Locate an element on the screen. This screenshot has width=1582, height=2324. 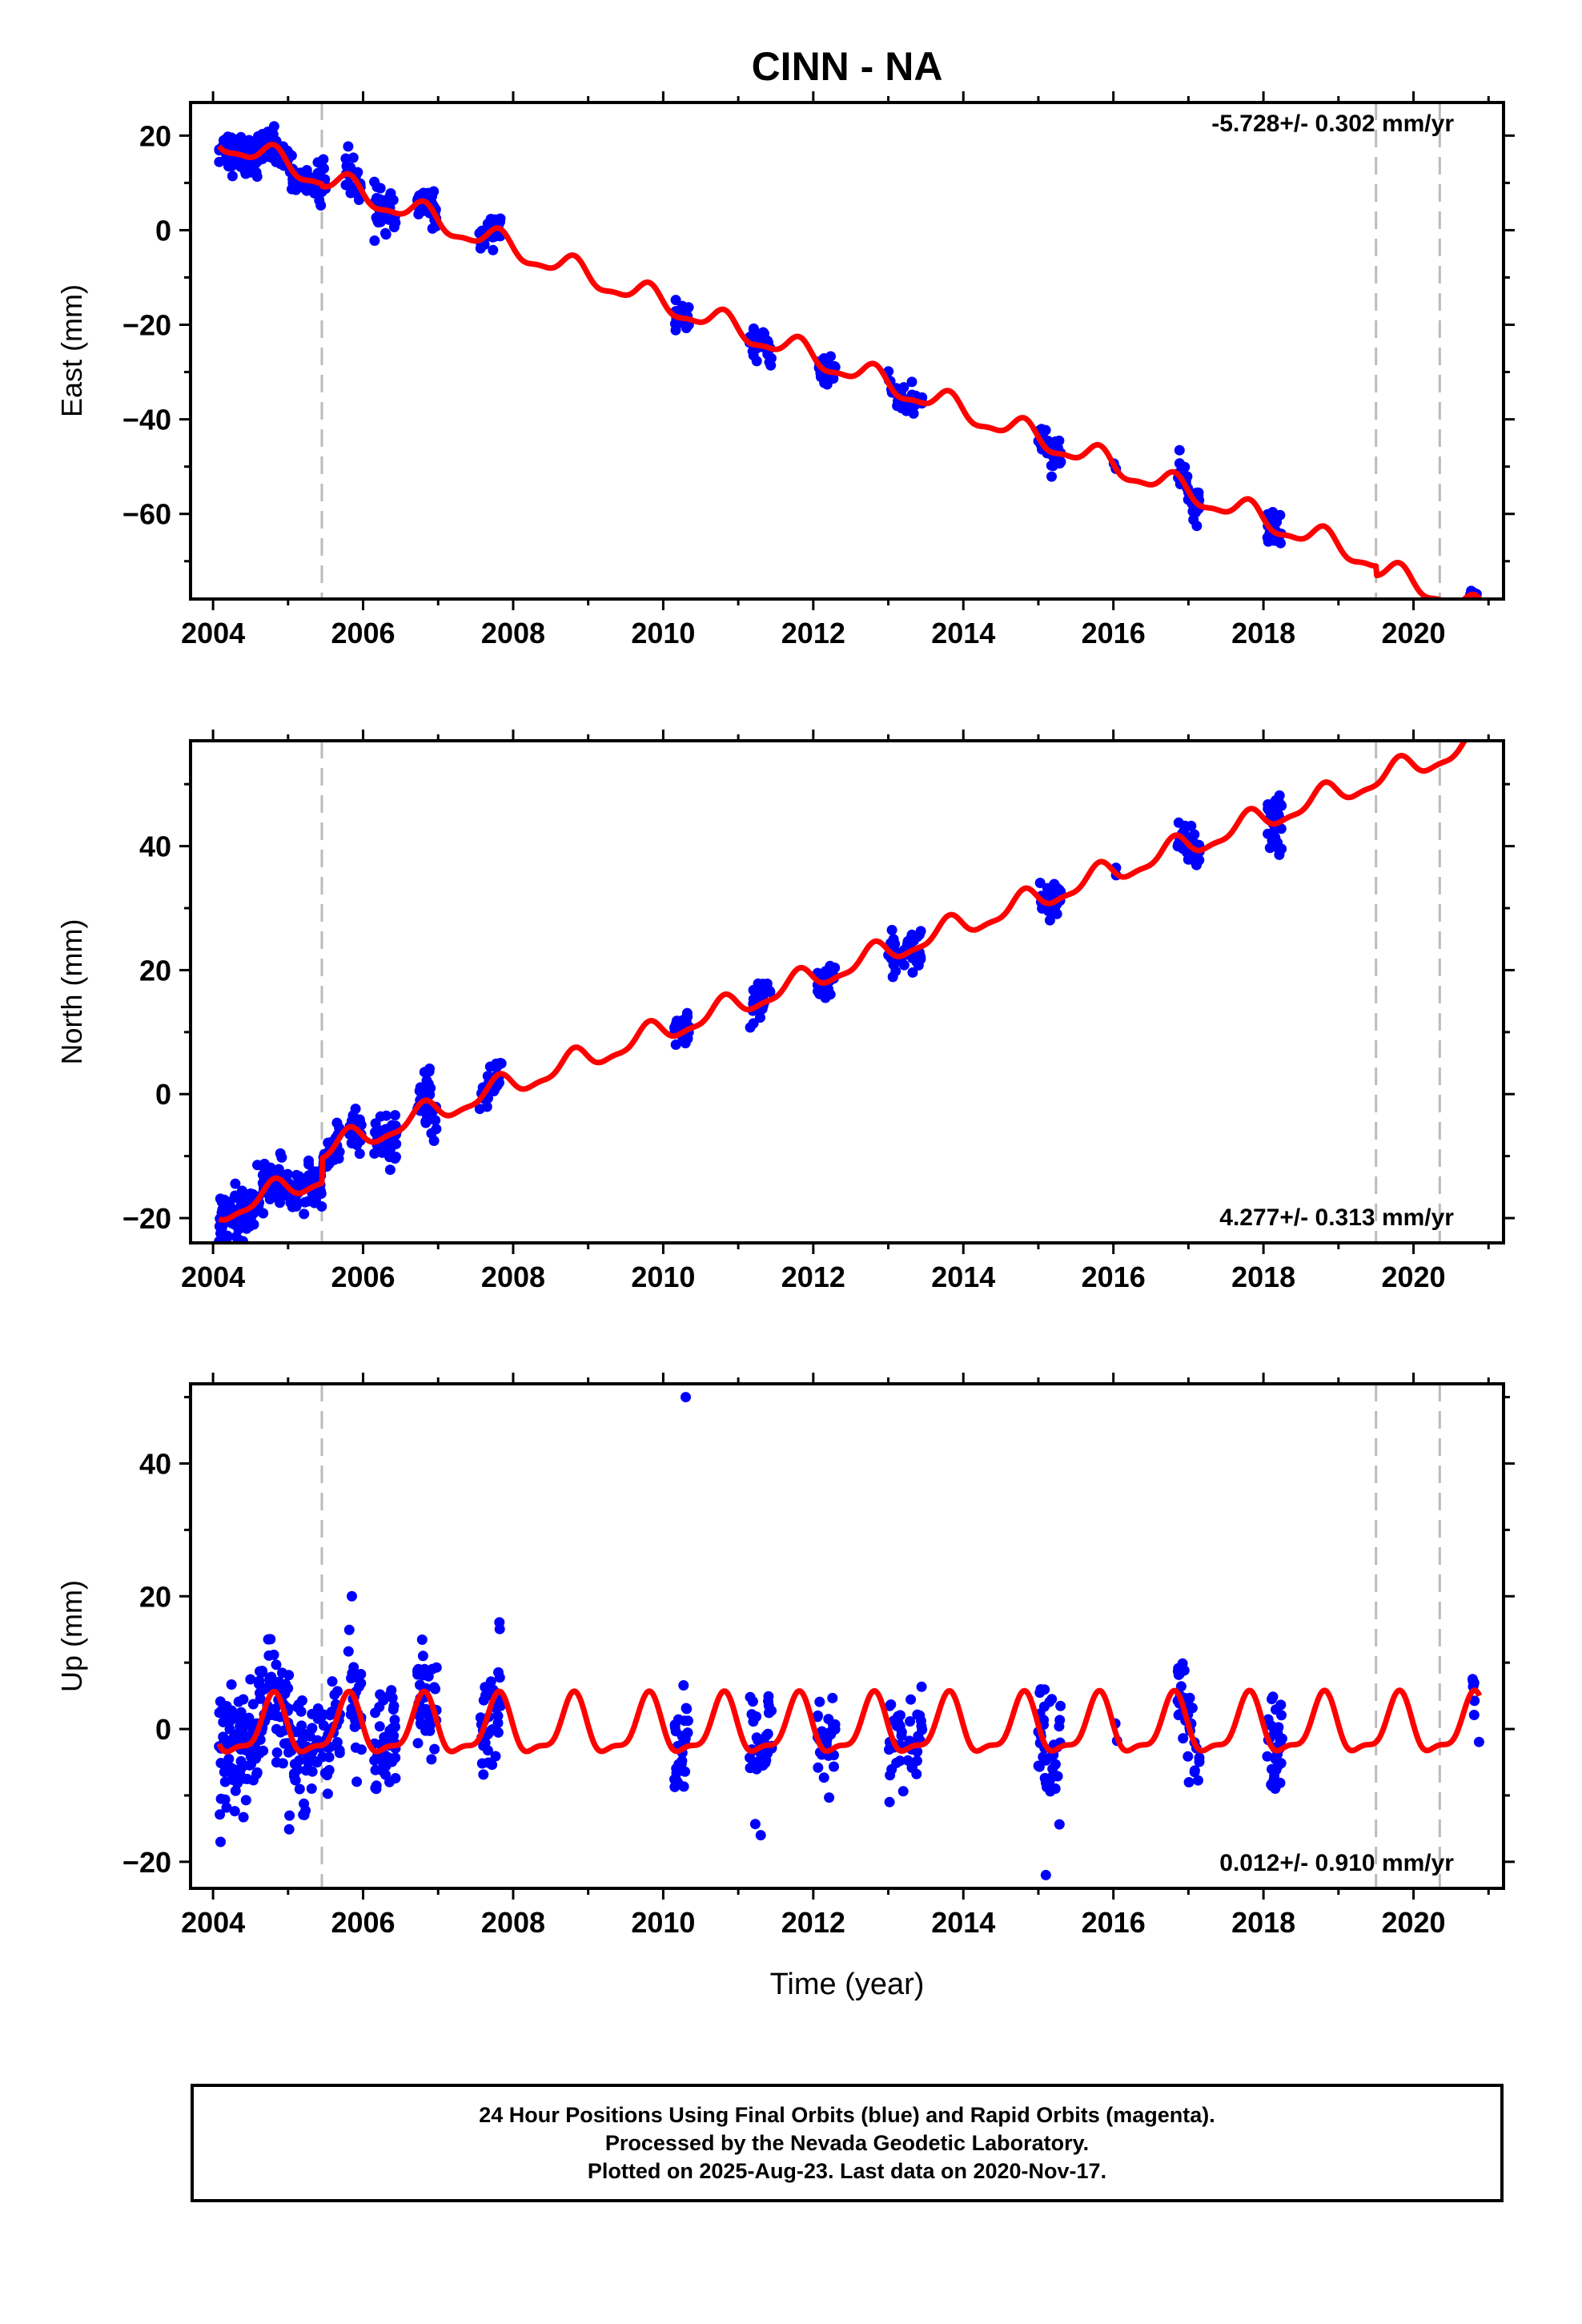
x-tick-label: 2006 is located at coordinates (363, 1923).